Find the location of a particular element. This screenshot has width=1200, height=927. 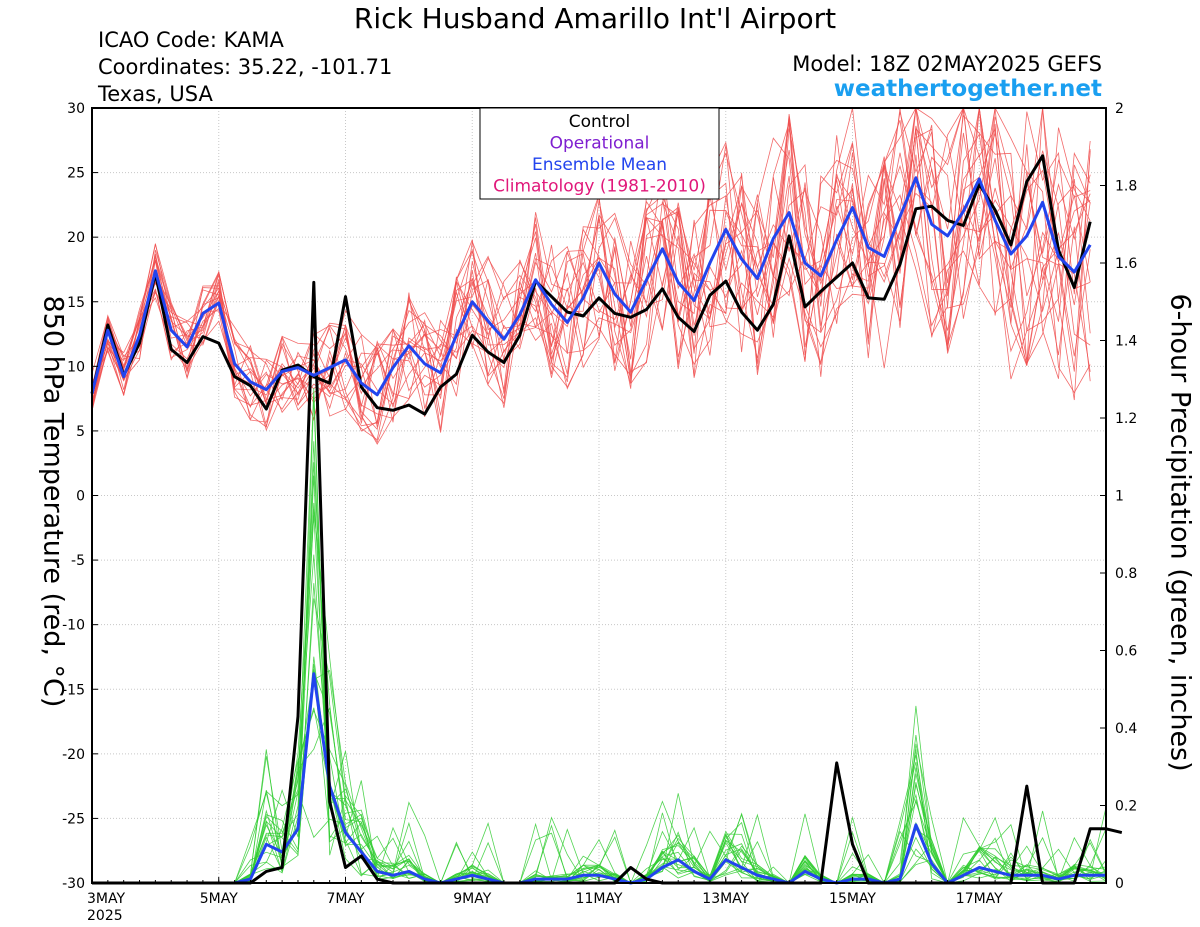

y-tick-label-left: 10 is located at coordinates (76, 367).